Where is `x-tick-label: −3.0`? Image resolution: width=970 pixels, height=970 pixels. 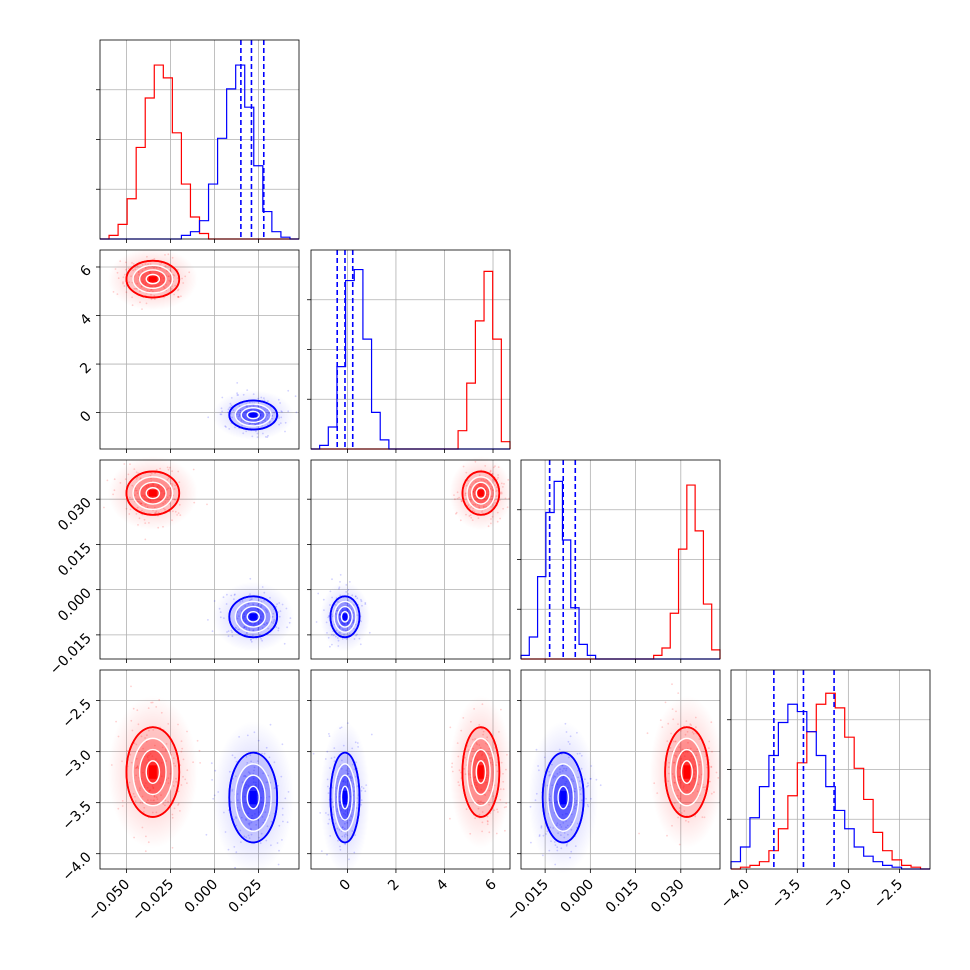 x-tick-label: −3.0 is located at coordinates (837, 894).